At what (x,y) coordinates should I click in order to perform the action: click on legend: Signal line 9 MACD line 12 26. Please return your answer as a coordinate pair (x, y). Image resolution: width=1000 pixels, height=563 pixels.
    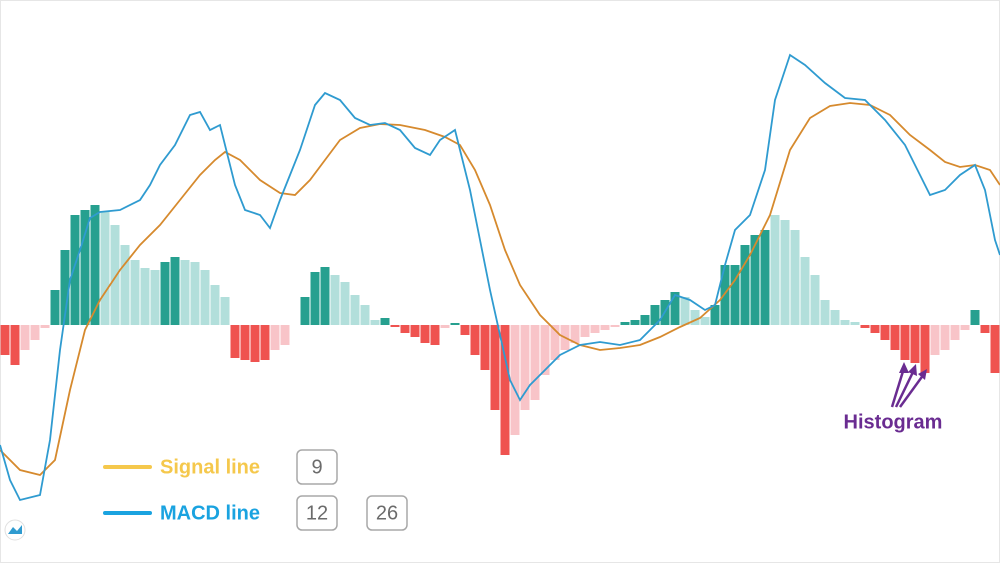
    Looking at the image, I should click on (255, 490).